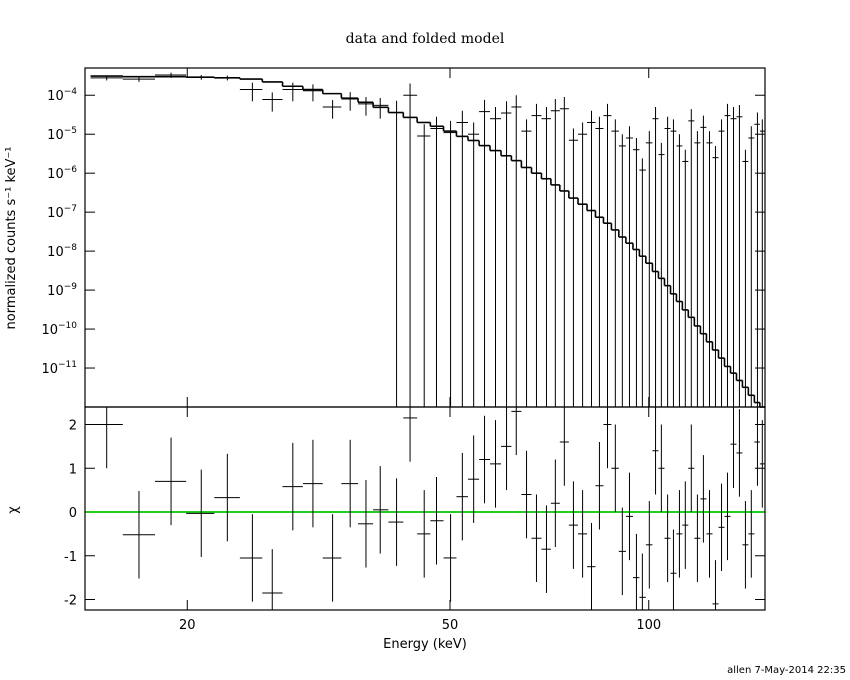 Image resolution: width=850 pixels, height=680 pixels. Describe the element at coordinates (70, 601) in the screenshot. I see `y-tick-label: -2` at that location.